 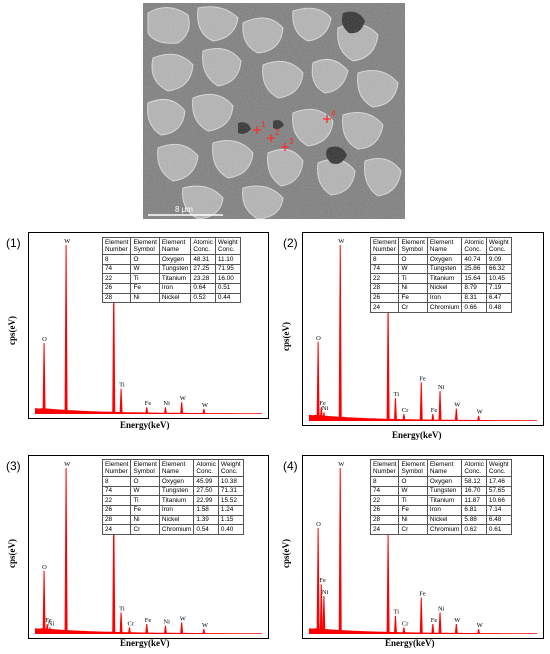 What do you see at coordinates (440, 288) in the screenshot?
I see `table-row: 28 Ni Nickel 8.79 7.19` at bounding box center [440, 288].